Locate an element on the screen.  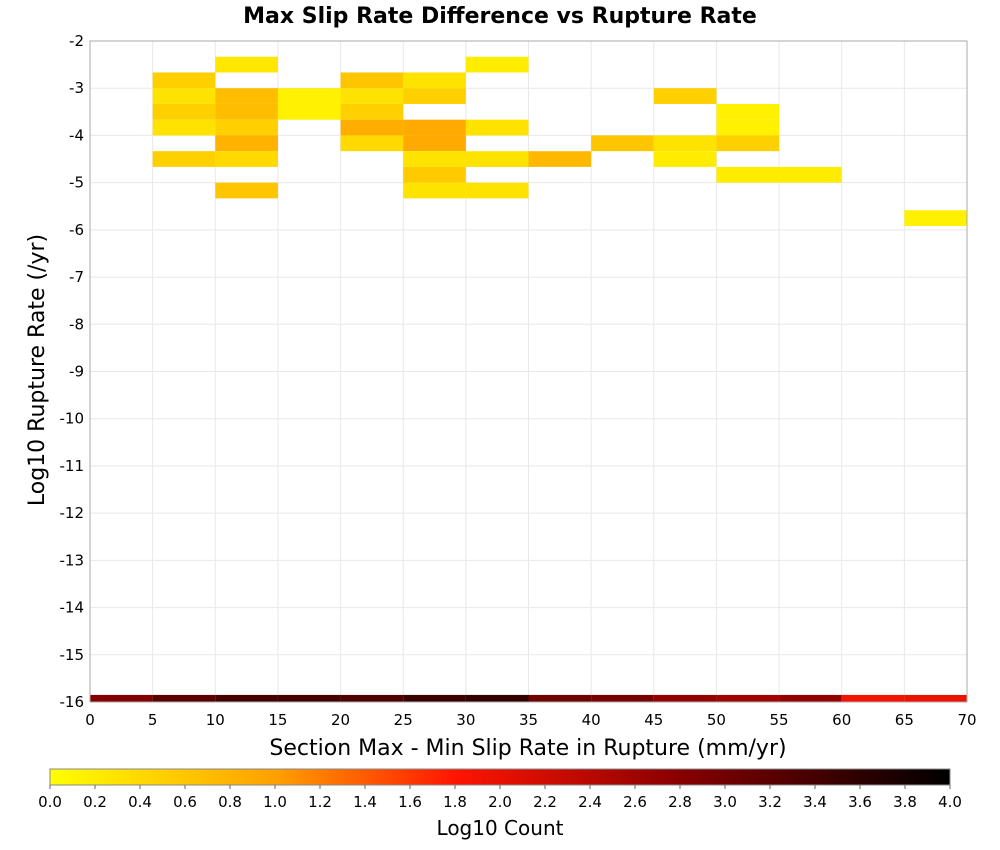
x-tick-label: 65 is located at coordinates (904, 720).